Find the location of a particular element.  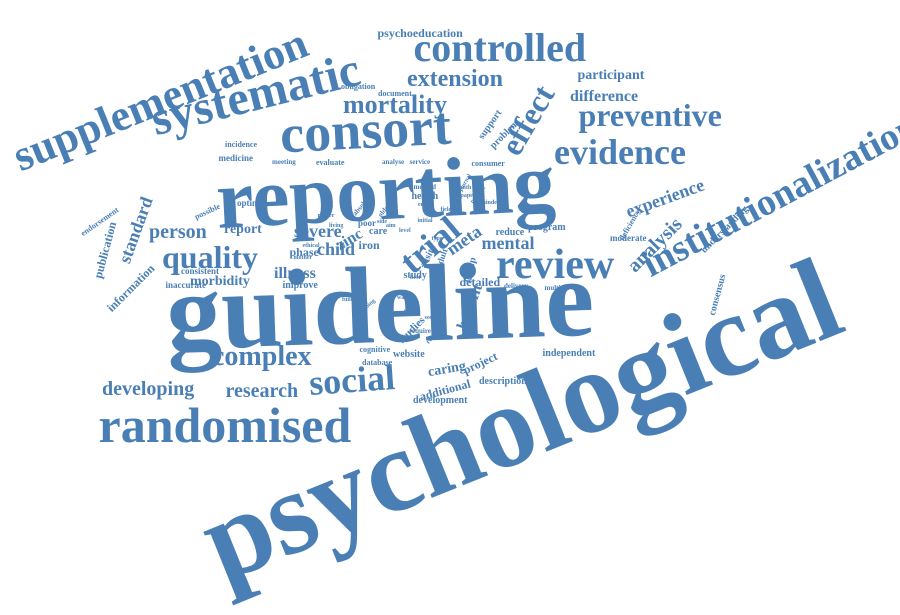

word-consistent: consistent is located at coordinates (200, 271).